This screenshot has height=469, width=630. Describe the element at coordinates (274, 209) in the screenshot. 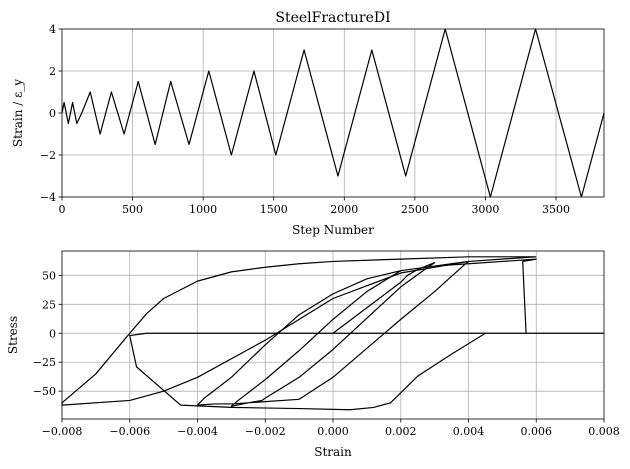

I see `strain-history-x-tick-label: 1500` at that location.